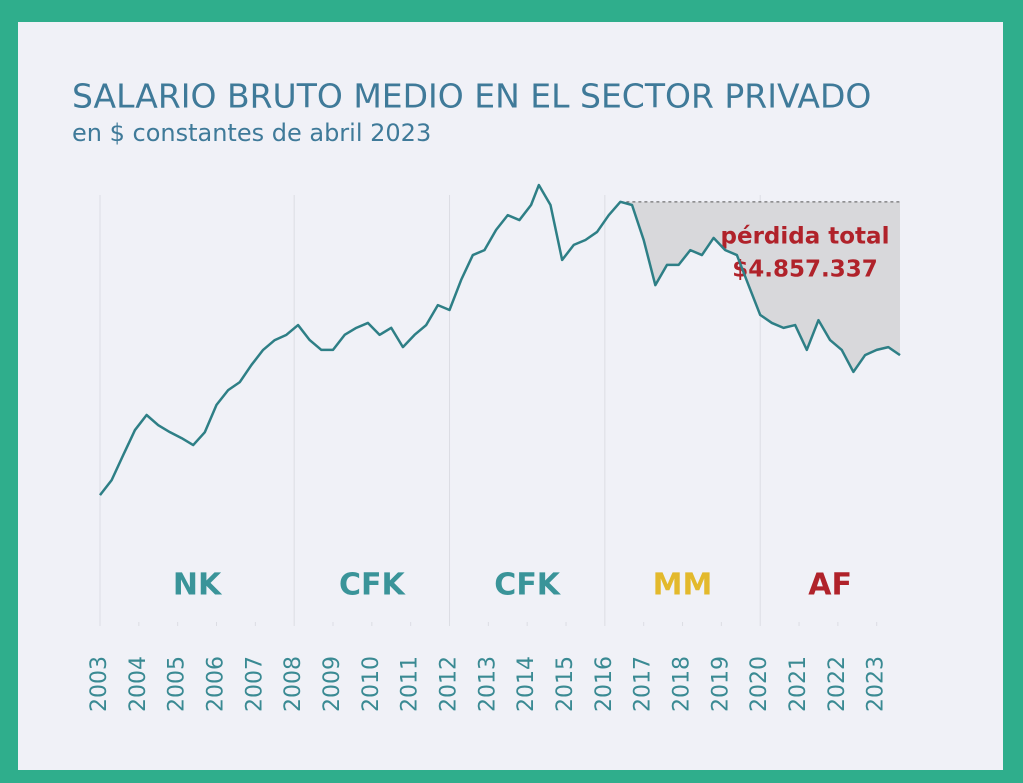 The width and height of the screenshot is (1023, 783). What do you see at coordinates (487, 684) in the screenshot?
I see `x-tick-label: 2013` at bounding box center [487, 684].